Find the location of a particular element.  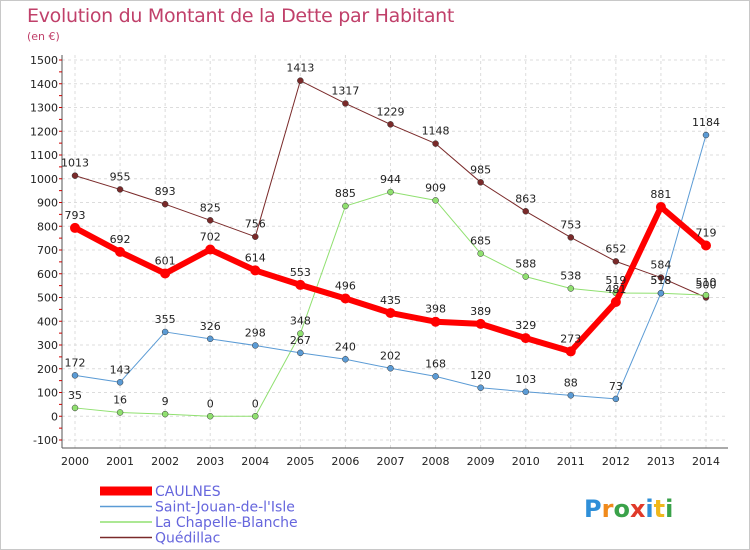

y-tick-label: 800 is located at coordinates (47, 226).